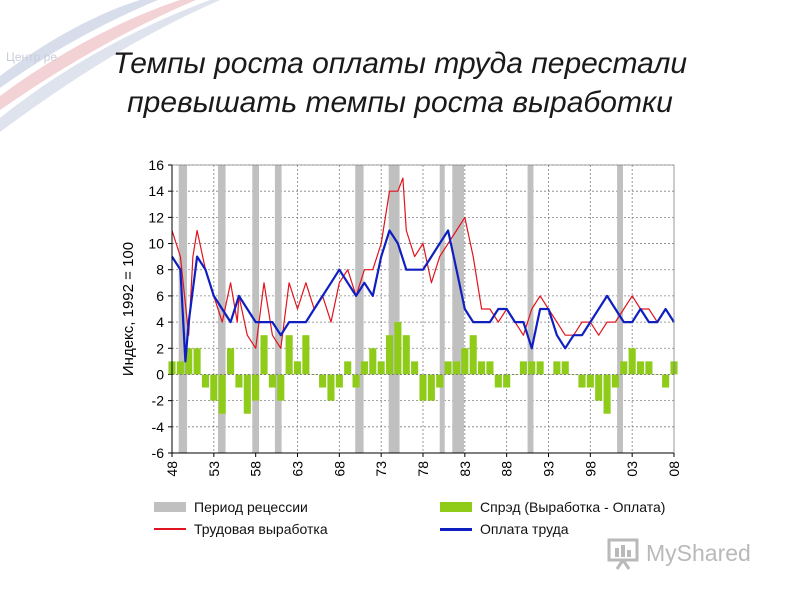 The image size is (800, 600). I want to click on x-tick-label: 78, so click(423, 469).